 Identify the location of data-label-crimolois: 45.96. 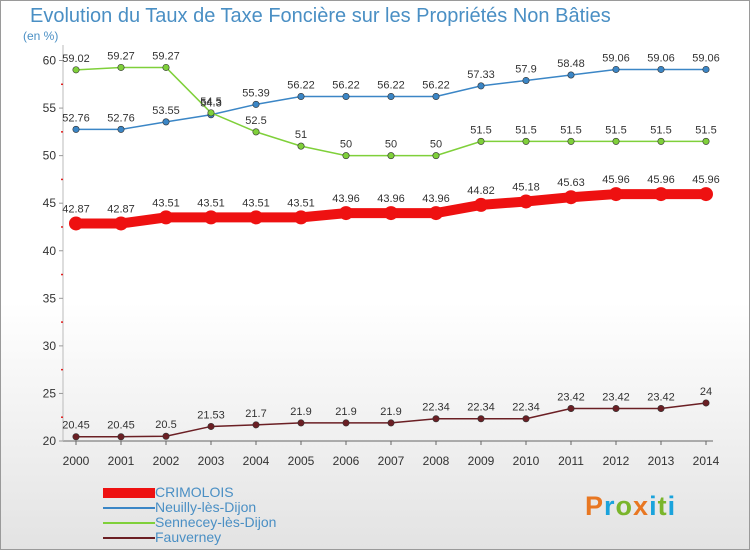
(616, 180).